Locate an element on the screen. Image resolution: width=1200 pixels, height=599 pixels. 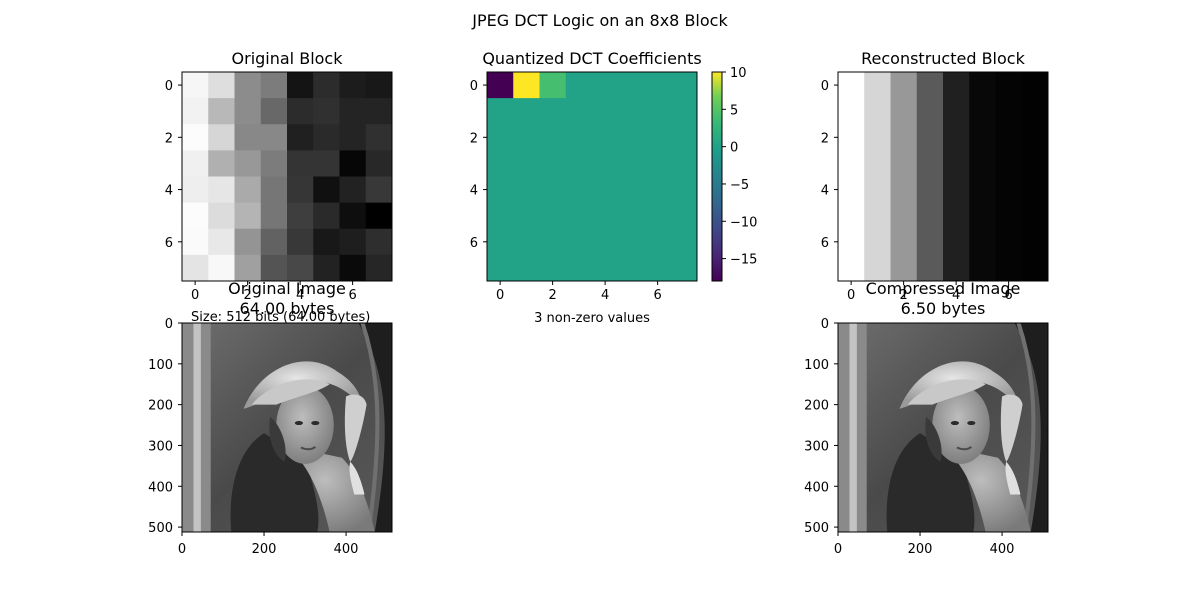
y-tick-label: 300 is located at coordinates (816, 446).